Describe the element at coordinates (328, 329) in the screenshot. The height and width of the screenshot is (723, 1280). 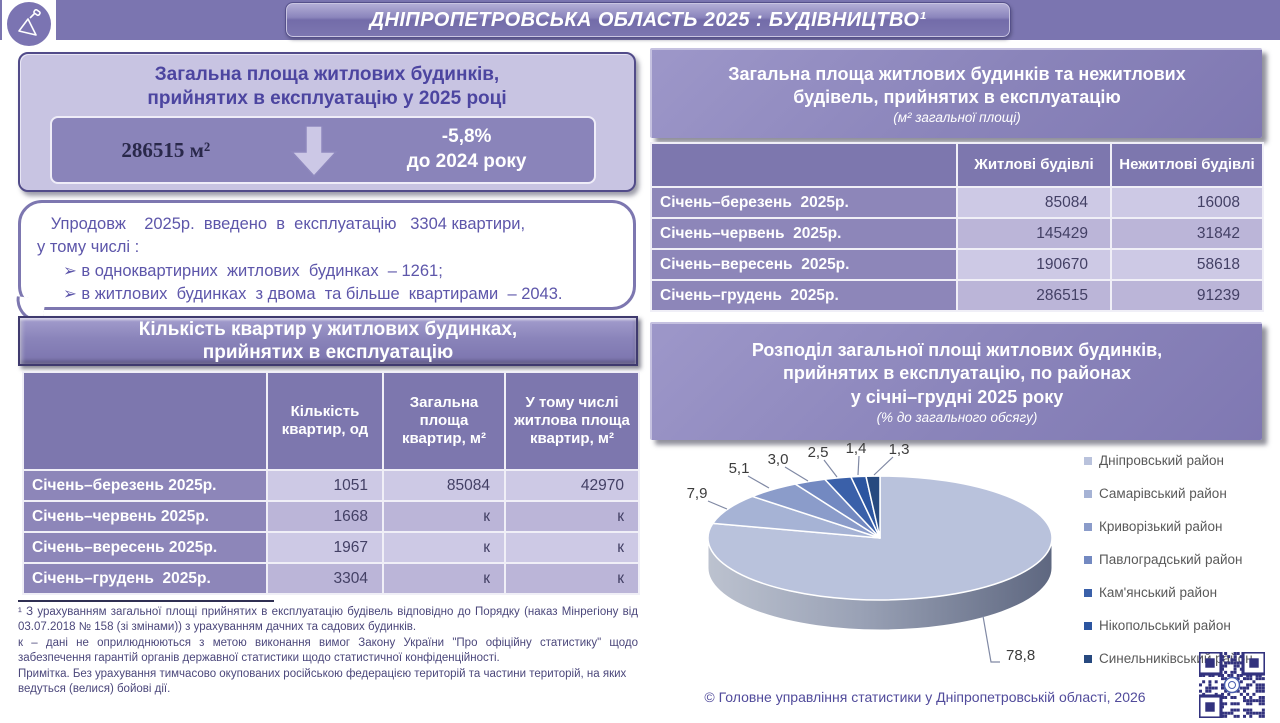
I see `apartments-header-line1: Кількість квартир у житлових будинках,` at that location.